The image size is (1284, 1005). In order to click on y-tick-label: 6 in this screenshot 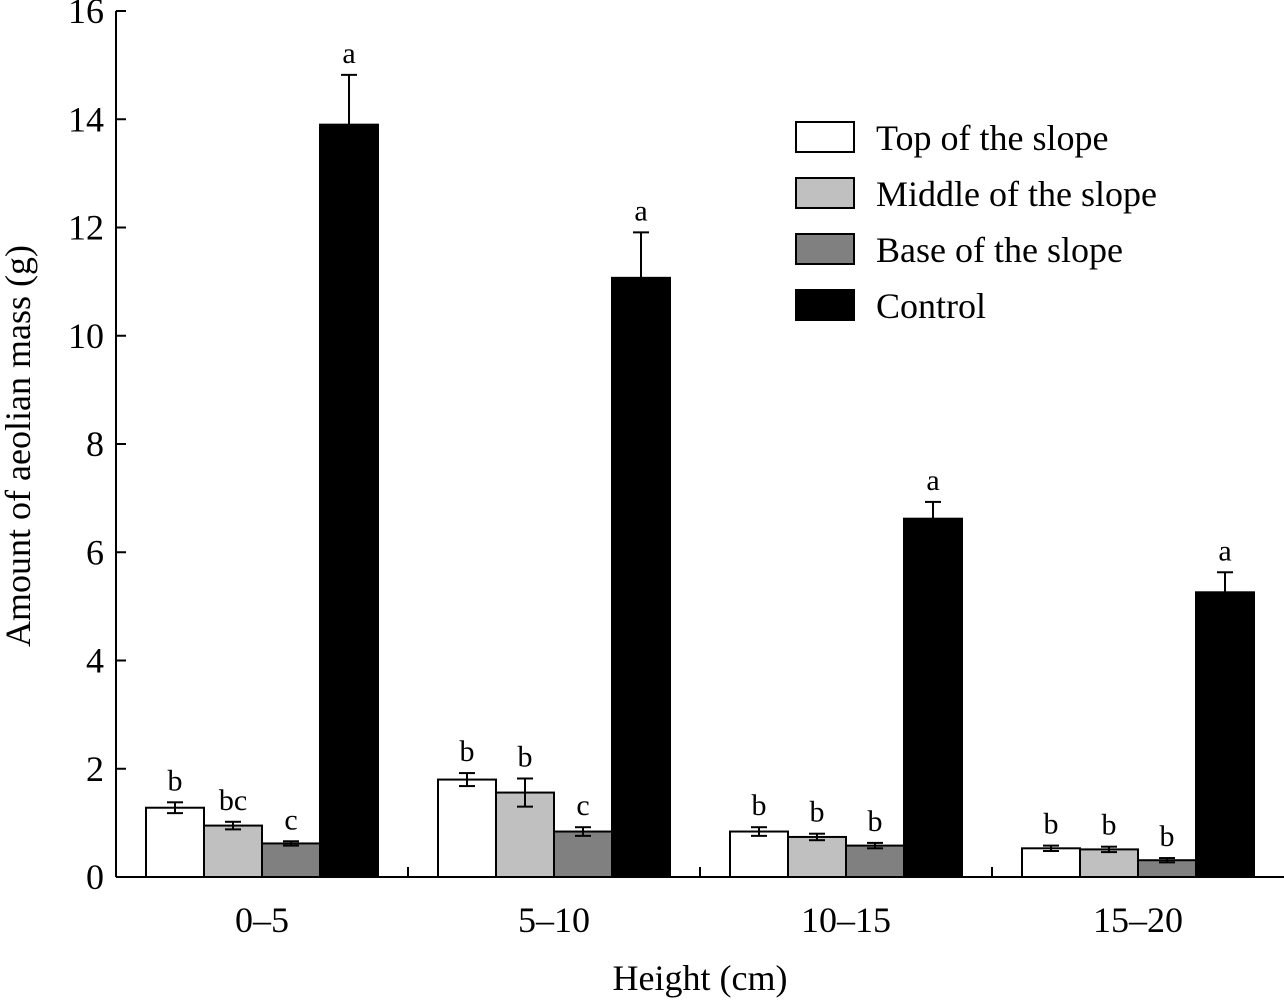, I will do `click(95, 552)`.